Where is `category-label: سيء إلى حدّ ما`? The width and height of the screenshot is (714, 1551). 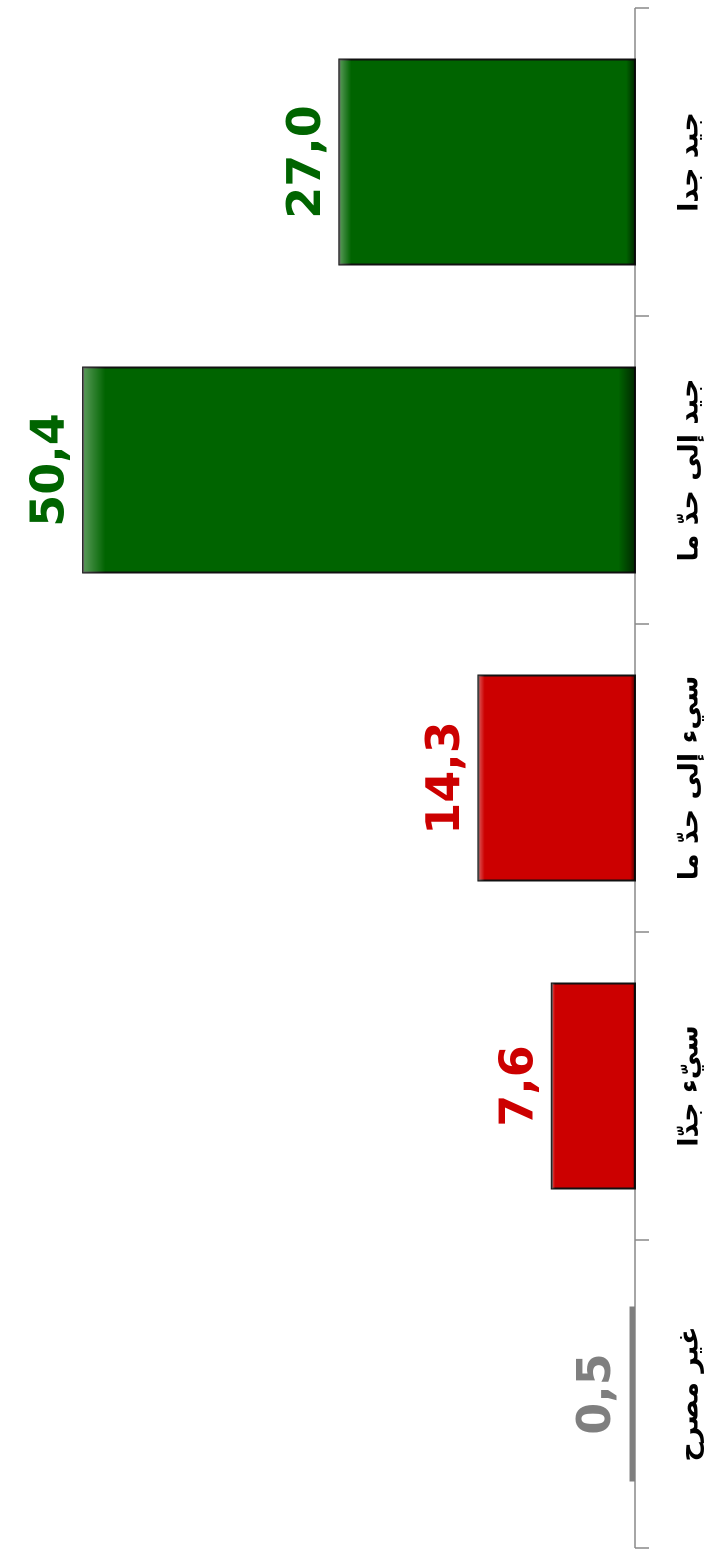 category-label: سيء إلى حدّ ما is located at coordinates (689, 778).